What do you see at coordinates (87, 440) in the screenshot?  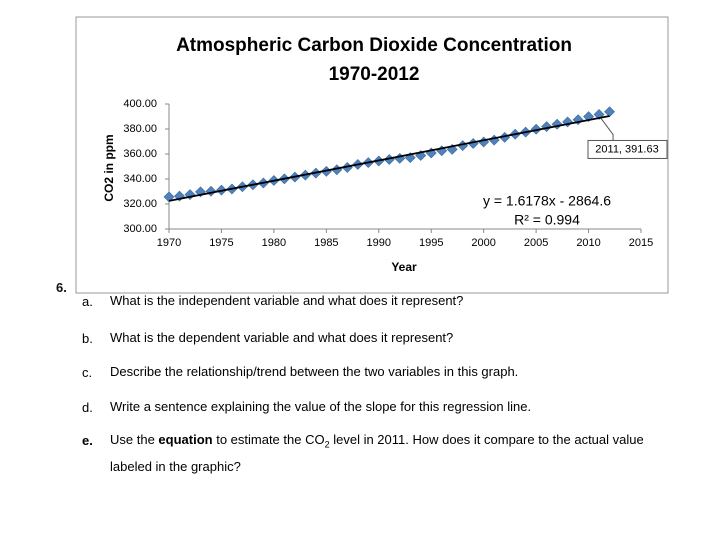 I see `item-letter: e.` at bounding box center [87, 440].